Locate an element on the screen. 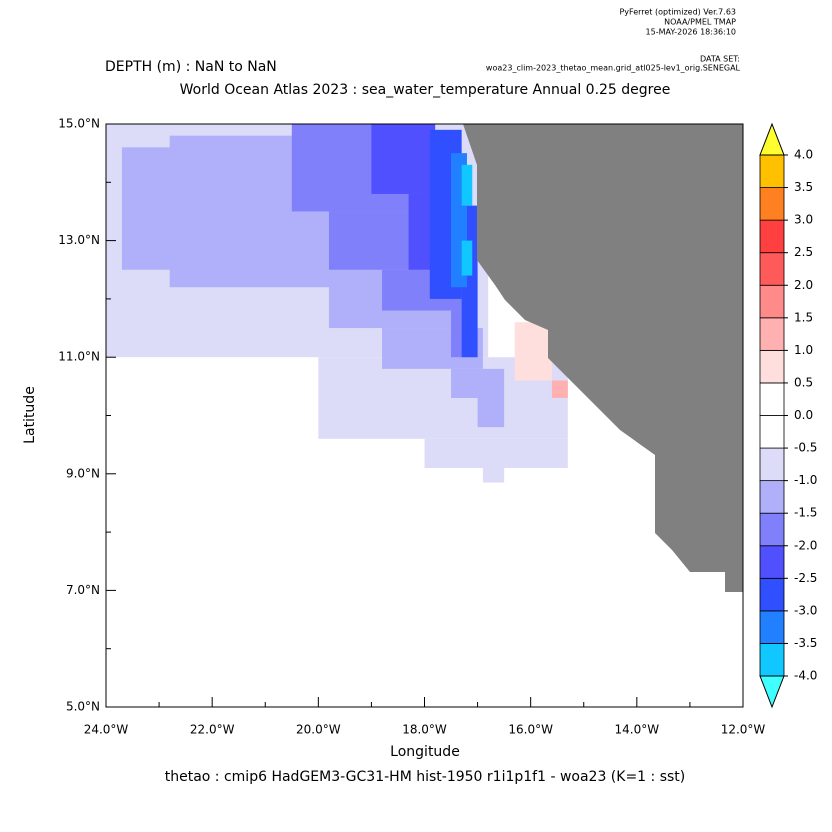 This screenshot has height=832, width=832. colorbar-over is located at coordinates (772, 139).